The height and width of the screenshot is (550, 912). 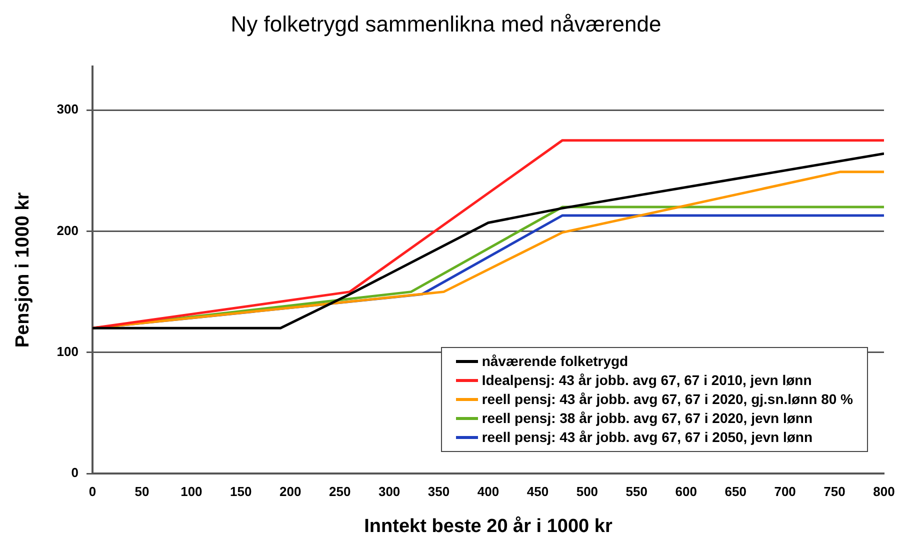 I want to click on legend-label: reell pensj: 43 år jobb. avg 67, 67 i 2020, gj.sn.lønn 80 %, so click(x=667, y=399).